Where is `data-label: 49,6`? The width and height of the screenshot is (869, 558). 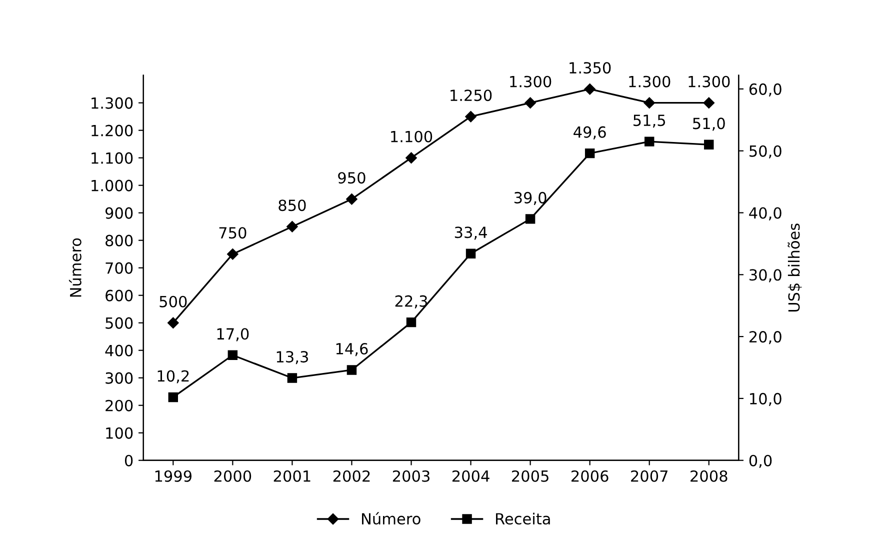
data-label: 49,6 is located at coordinates (590, 133).